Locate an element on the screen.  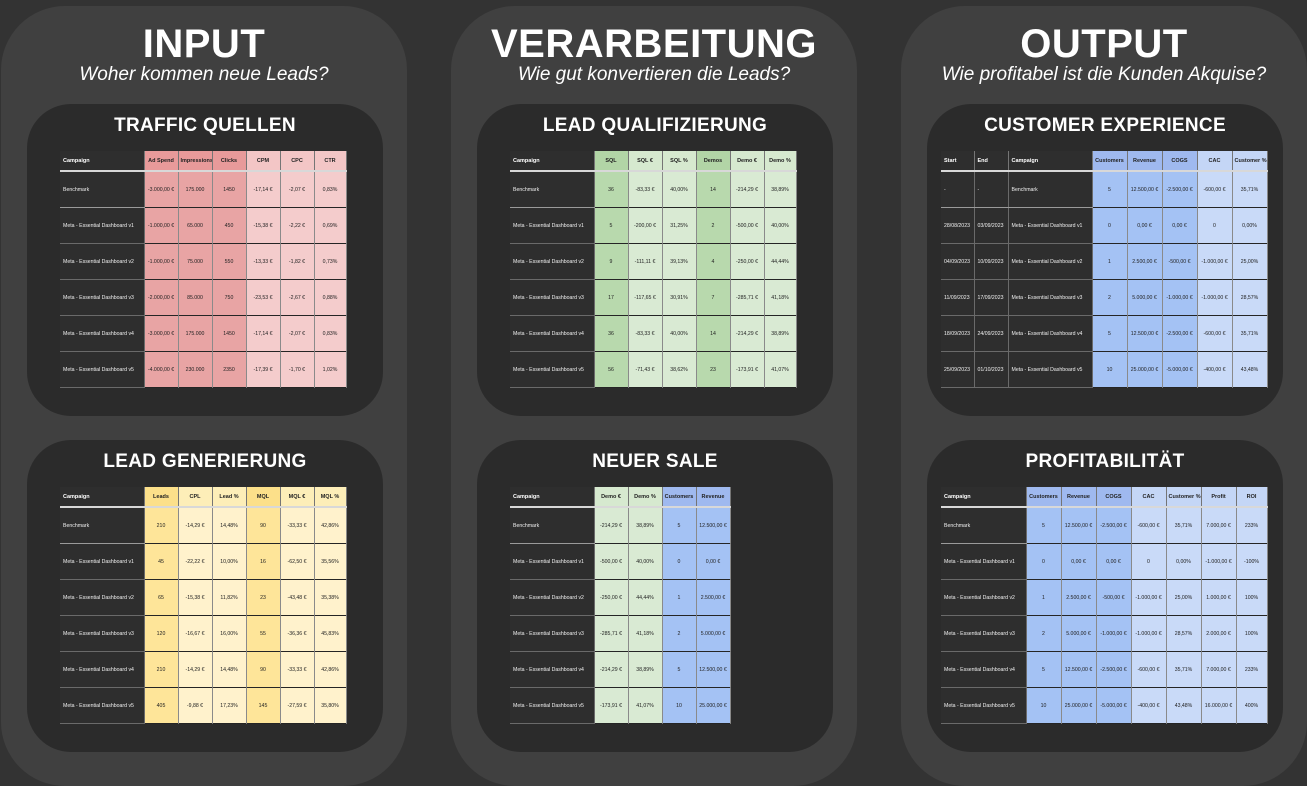
table-cell: 03/09/2023 is located at coordinates (991, 225).